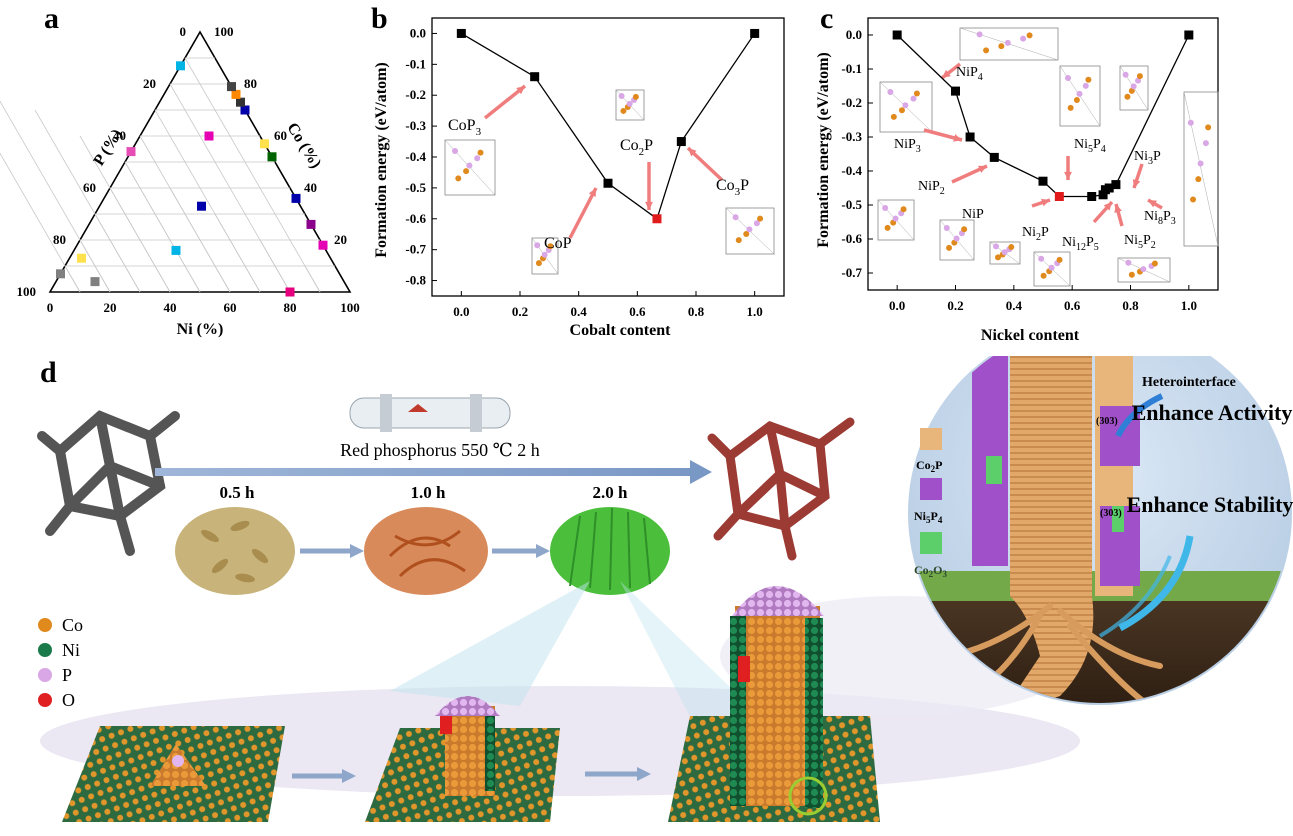 The image size is (1293, 836). Describe the element at coordinates (777, 697) in the screenshot. I see `nanorod-large` at that location.